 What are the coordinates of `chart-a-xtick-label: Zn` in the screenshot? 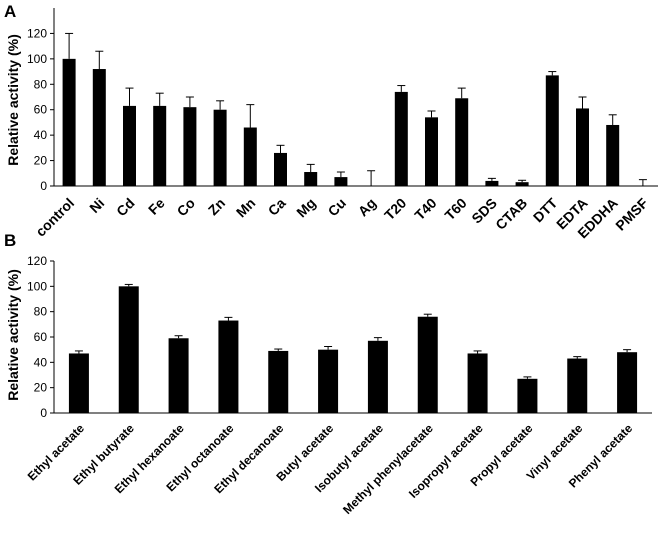 It's located at (216, 206).